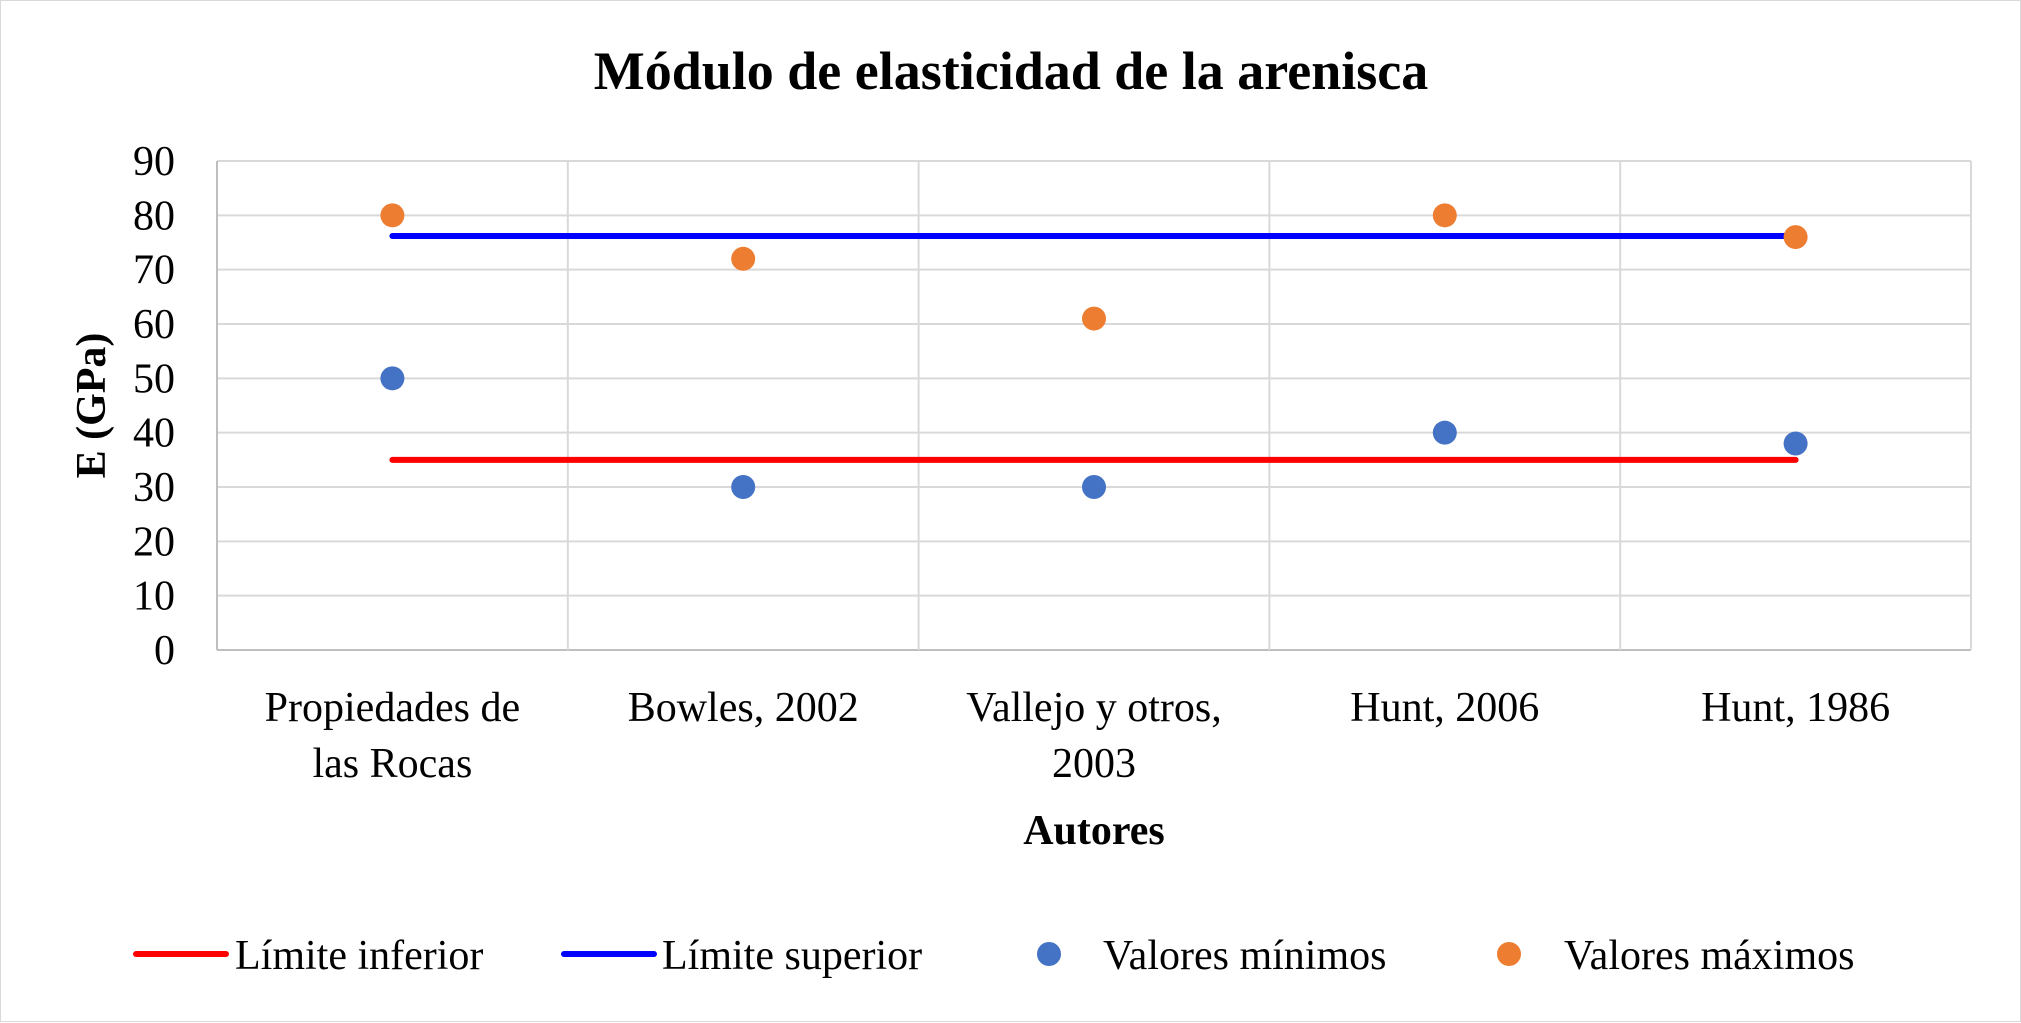  I want to click on x-tick-label: 2003, so click(1094, 764).